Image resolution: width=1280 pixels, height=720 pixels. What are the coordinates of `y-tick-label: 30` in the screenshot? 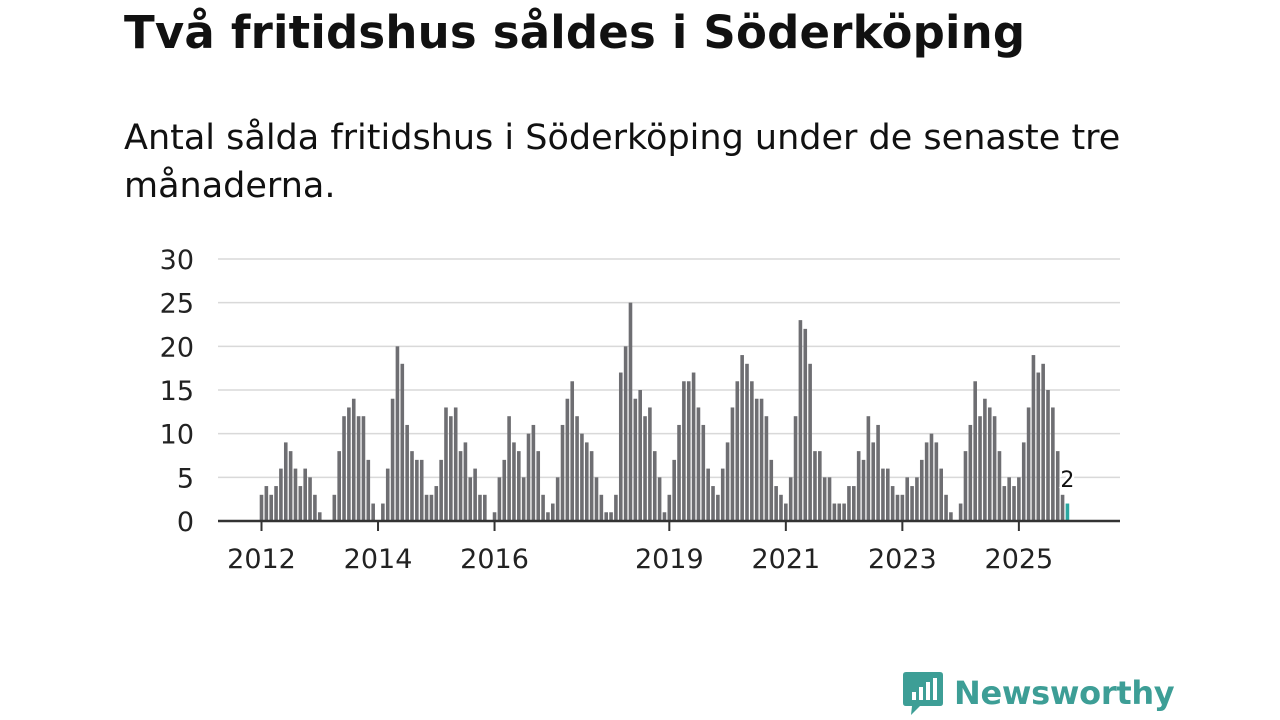 It's located at (177, 260).